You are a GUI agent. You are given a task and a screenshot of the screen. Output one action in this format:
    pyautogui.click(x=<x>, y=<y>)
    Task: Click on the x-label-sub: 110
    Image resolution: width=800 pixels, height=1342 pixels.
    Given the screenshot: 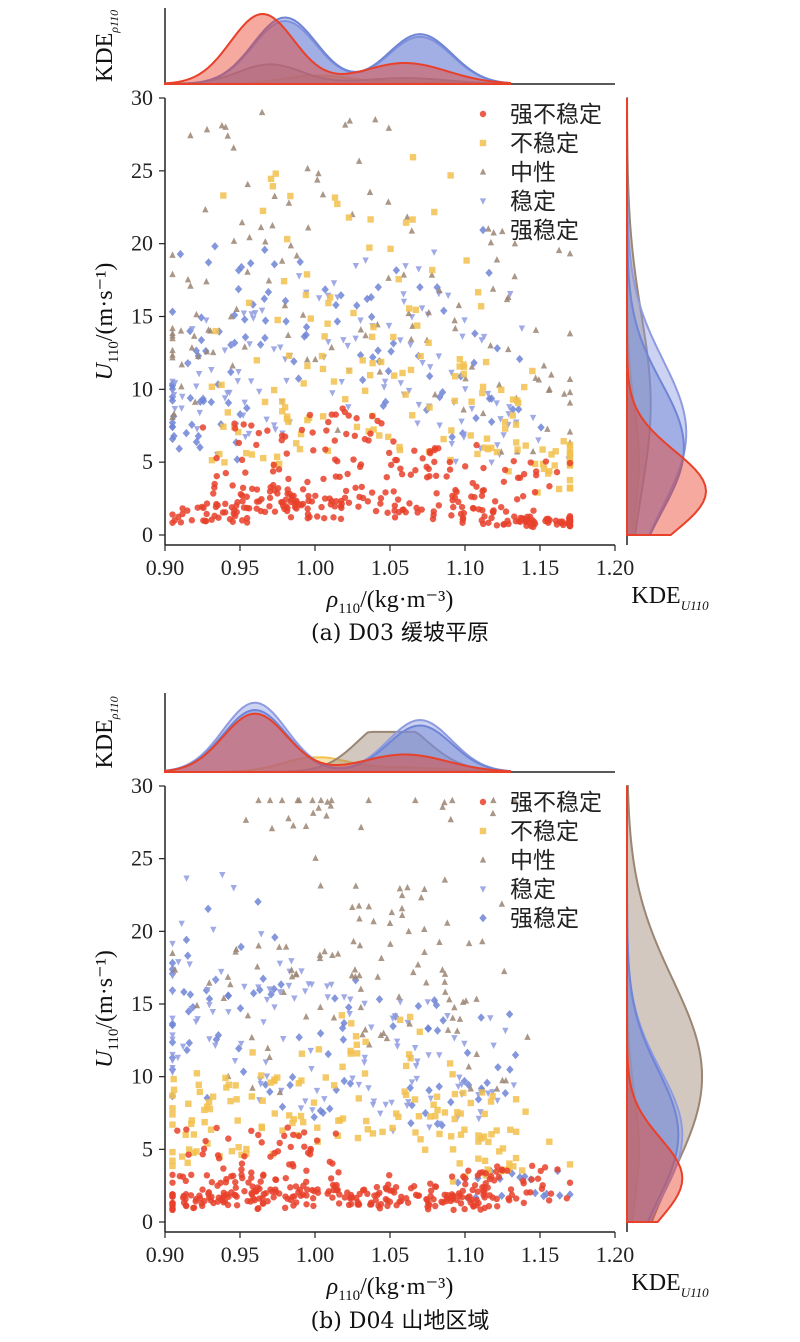 What is the action you would take?
    pyautogui.click(x=349, y=1296)
    